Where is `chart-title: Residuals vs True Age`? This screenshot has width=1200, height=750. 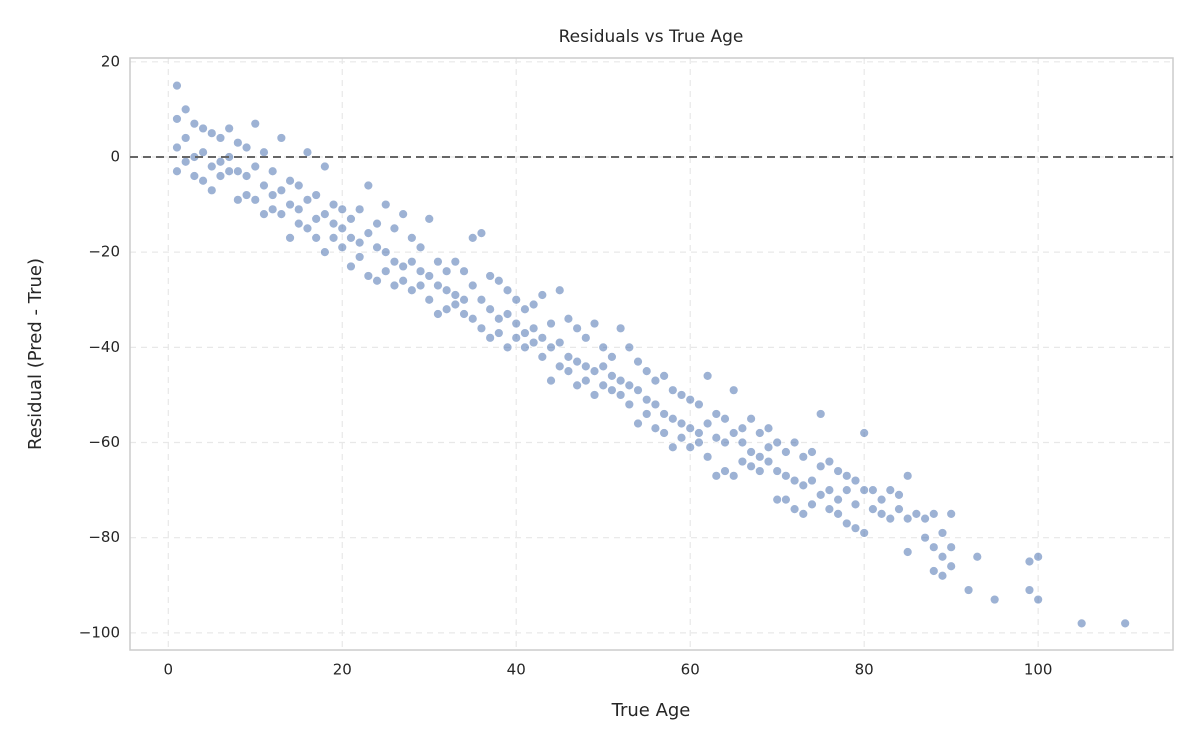 chart-title: Residuals vs True Age is located at coordinates (651, 37).